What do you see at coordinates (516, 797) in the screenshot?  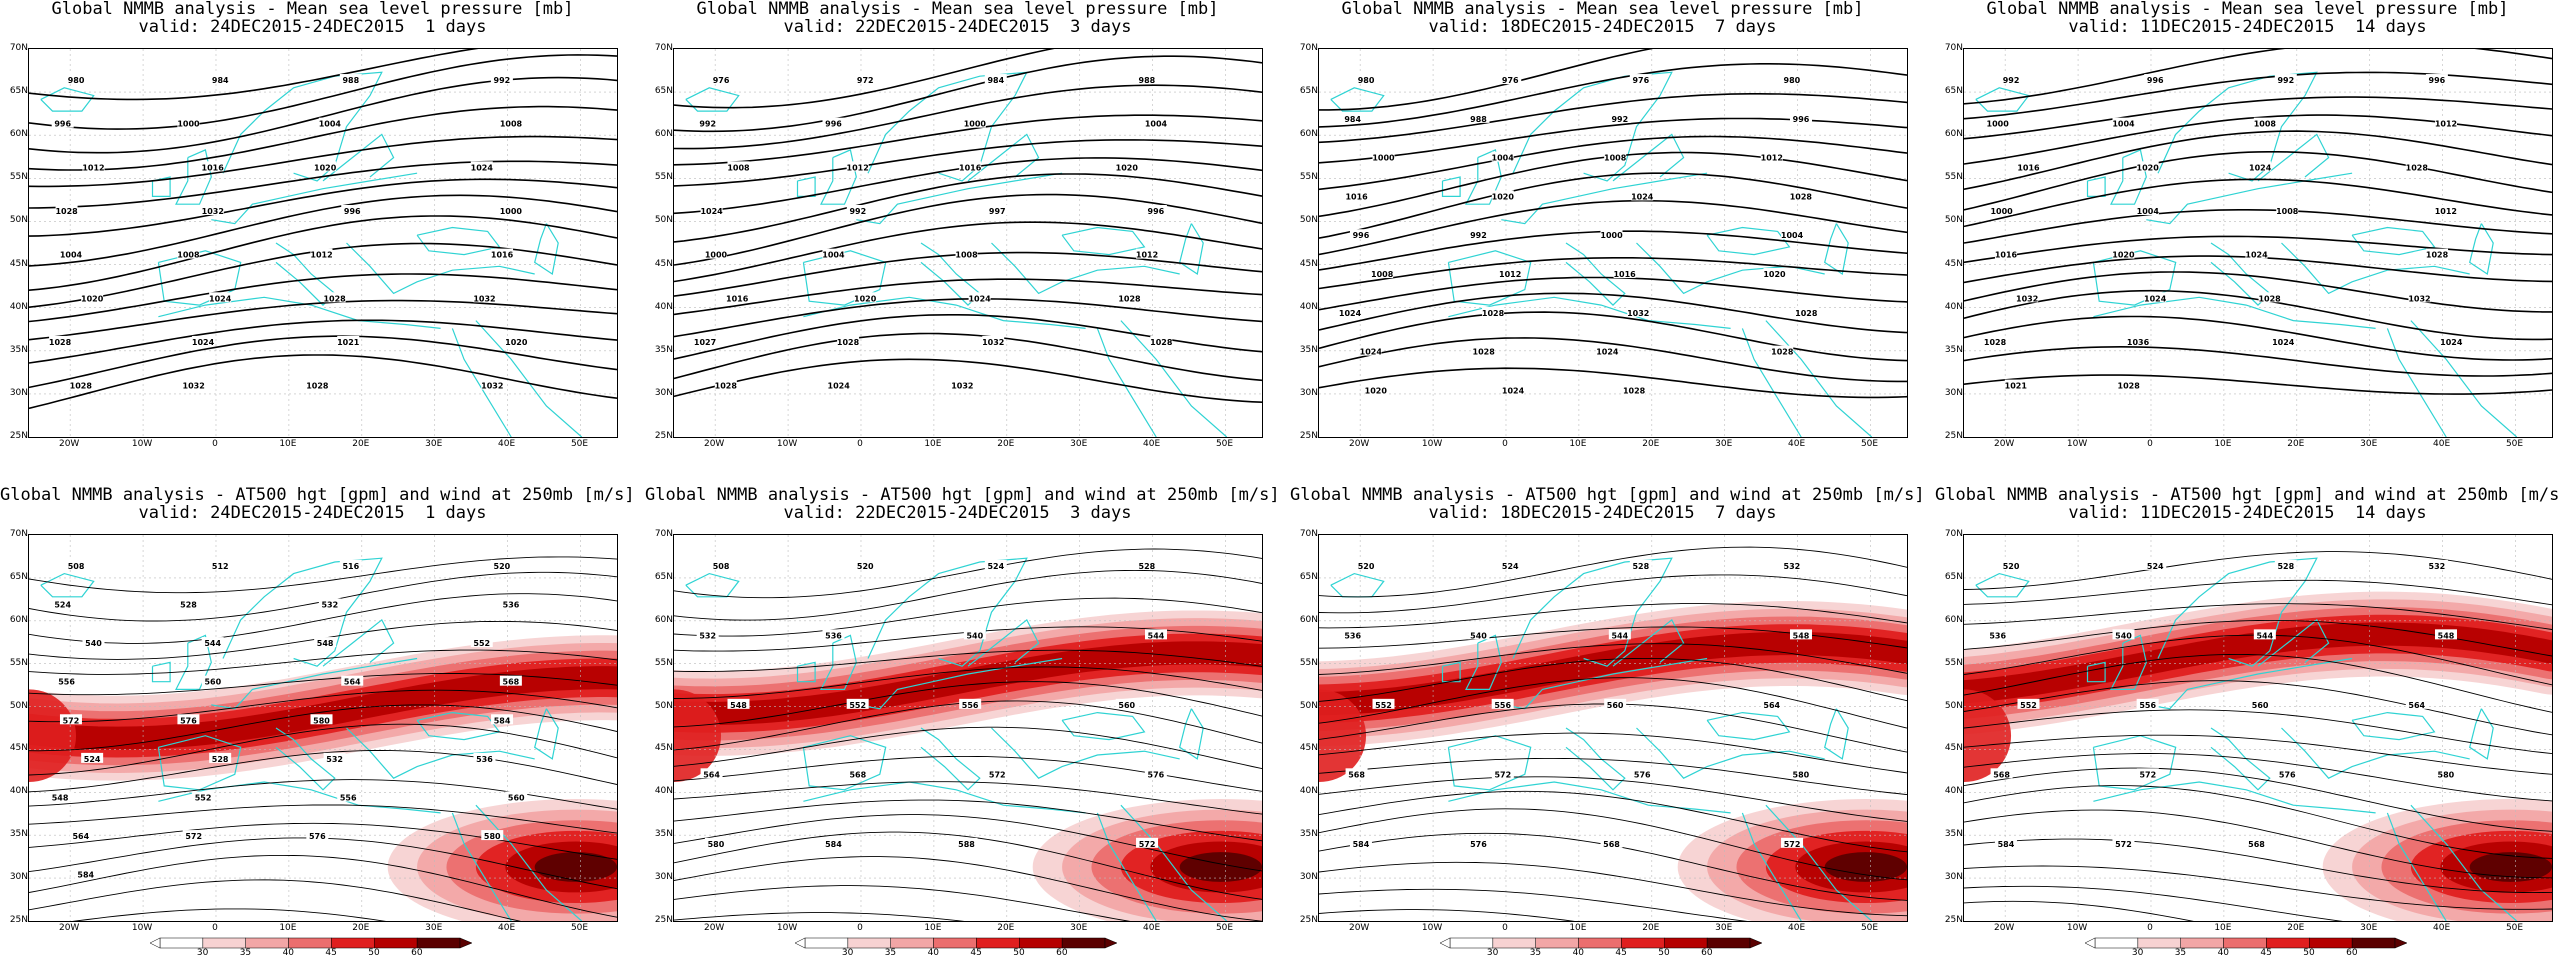 I see `contour-label: 560` at bounding box center [516, 797].